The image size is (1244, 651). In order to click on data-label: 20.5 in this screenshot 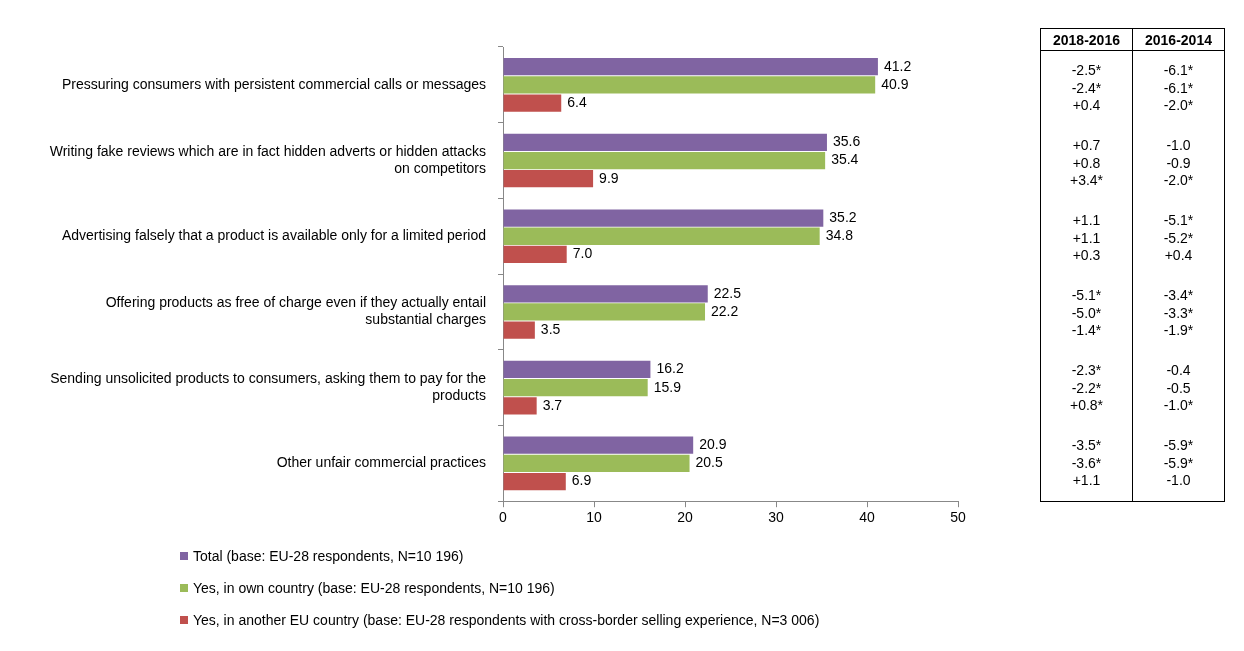, I will do `click(709, 462)`.